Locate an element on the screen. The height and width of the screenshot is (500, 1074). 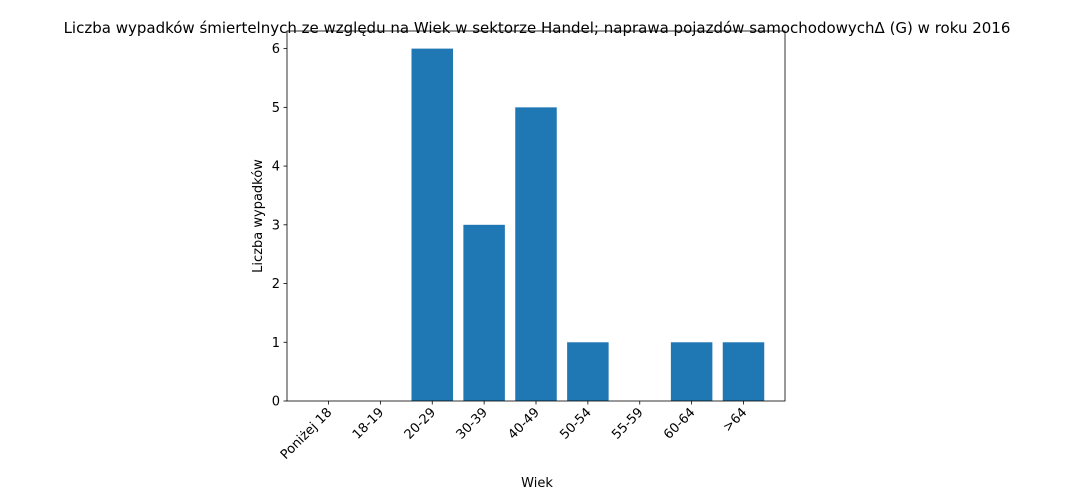
x-tick-label-4: 40-49 is located at coordinates (524, 423).